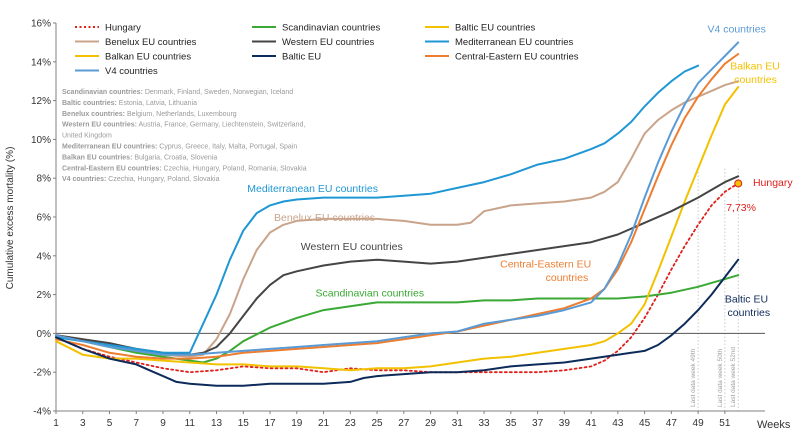 Image resolution: width=797 pixels, height=431 pixels. What do you see at coordinates (162, 179) in the screenshot?
I see `group-definition-members: Czechia, Hungary, Poland, Slovakia` at bounding box center [162, 179].